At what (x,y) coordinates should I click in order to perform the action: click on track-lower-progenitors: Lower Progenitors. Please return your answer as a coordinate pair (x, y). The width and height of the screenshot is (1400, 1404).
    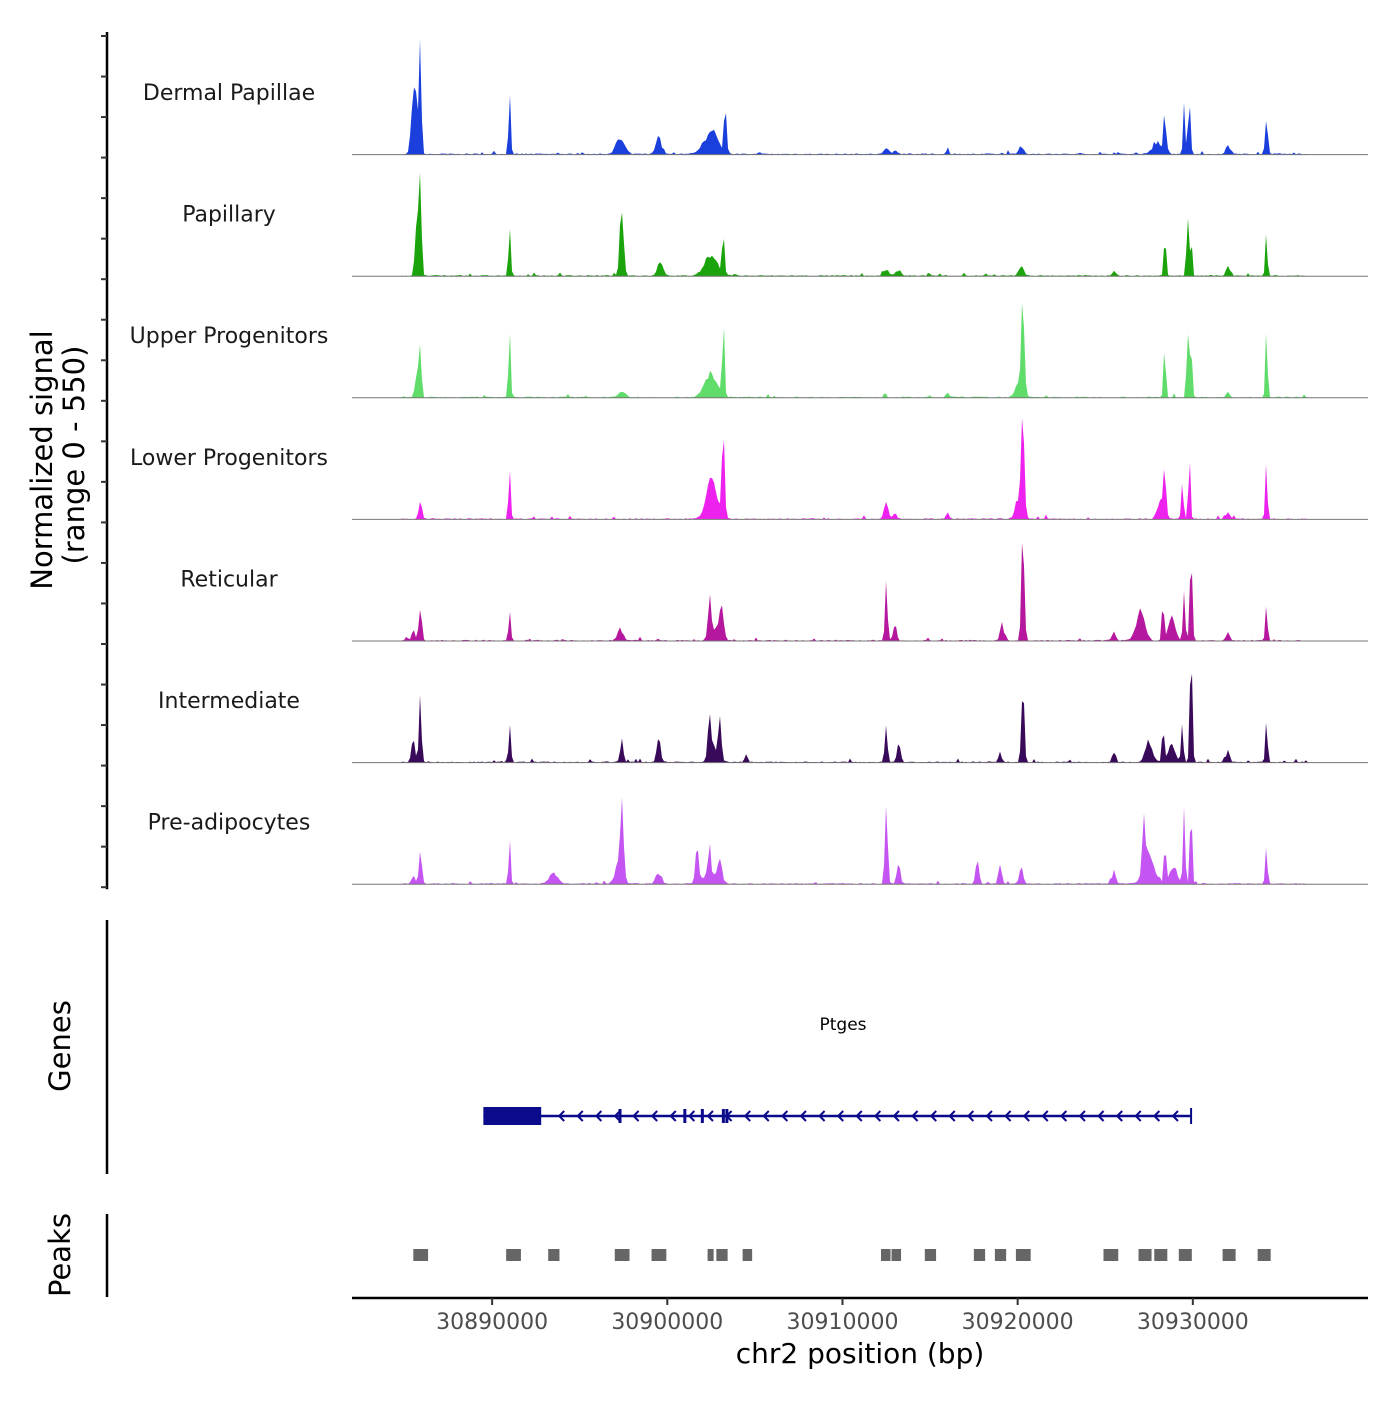
    Looking at the image, I should click on (749, 469).